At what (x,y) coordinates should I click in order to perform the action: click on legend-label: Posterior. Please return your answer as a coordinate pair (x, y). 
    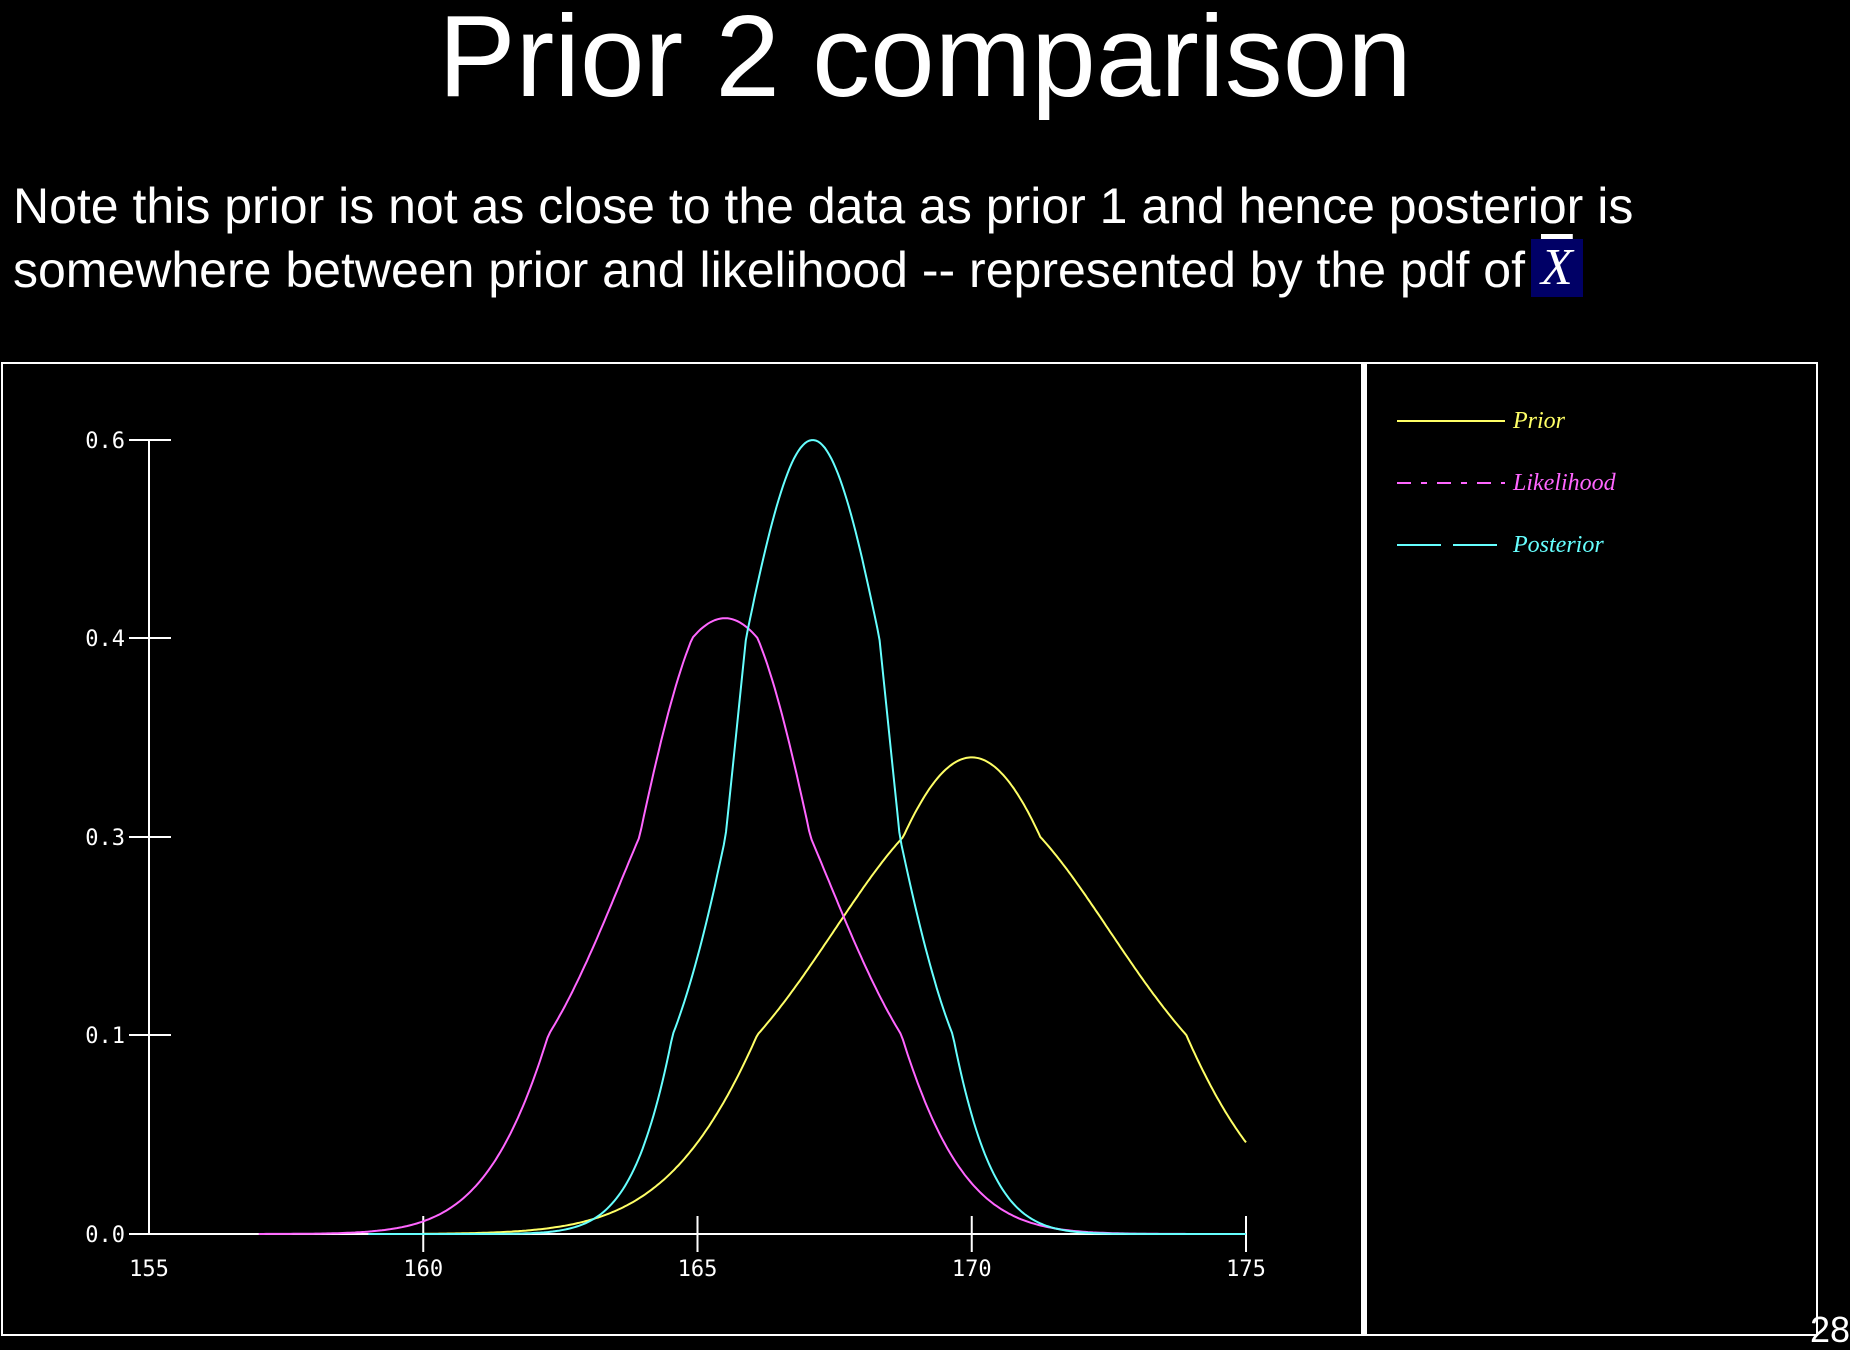
    Looking at the image, I should click on (1558, 544).